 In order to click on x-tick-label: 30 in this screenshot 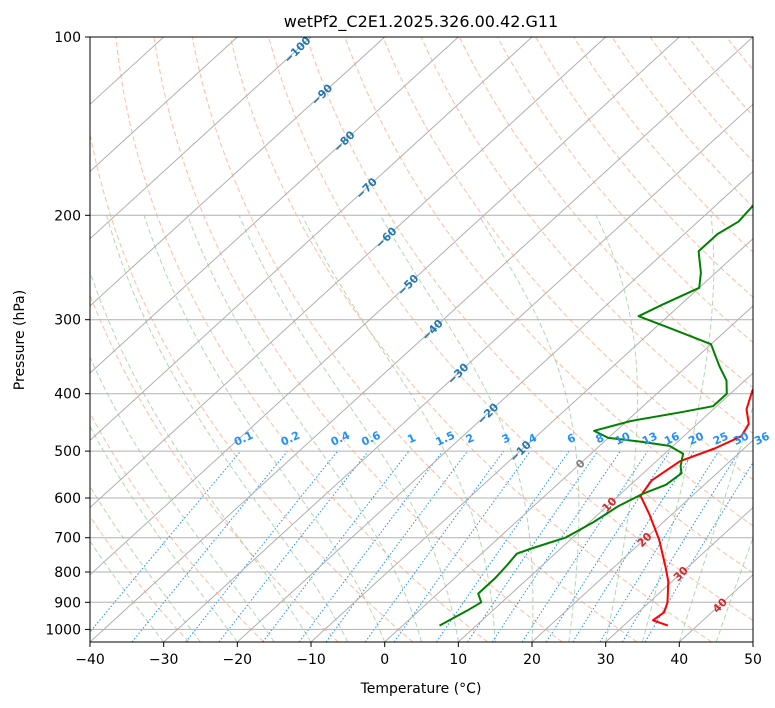, I will do `click(606, 660)`.